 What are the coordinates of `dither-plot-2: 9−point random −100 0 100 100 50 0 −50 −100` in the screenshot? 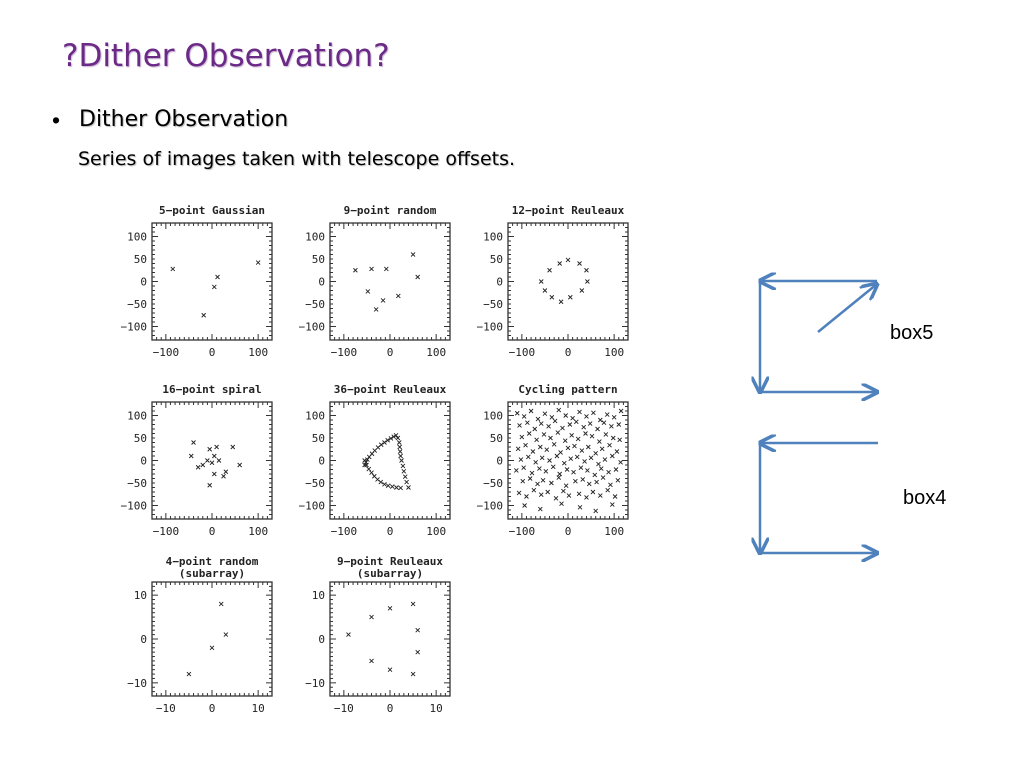 It's located at (375, 281).